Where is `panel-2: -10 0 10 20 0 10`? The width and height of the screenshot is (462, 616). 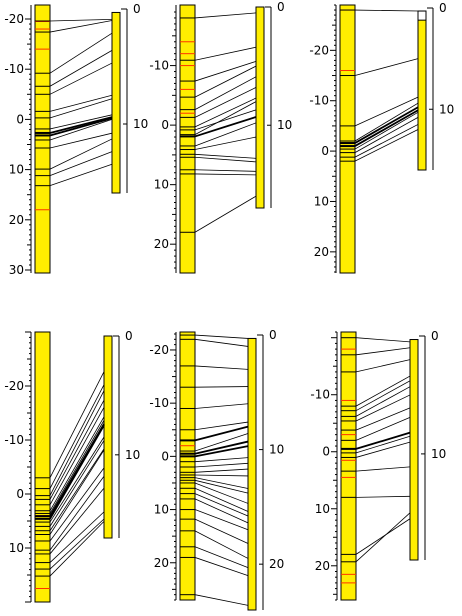
panel-2: -10 0 10 20 0 10 is located at coordinates (220, 137).